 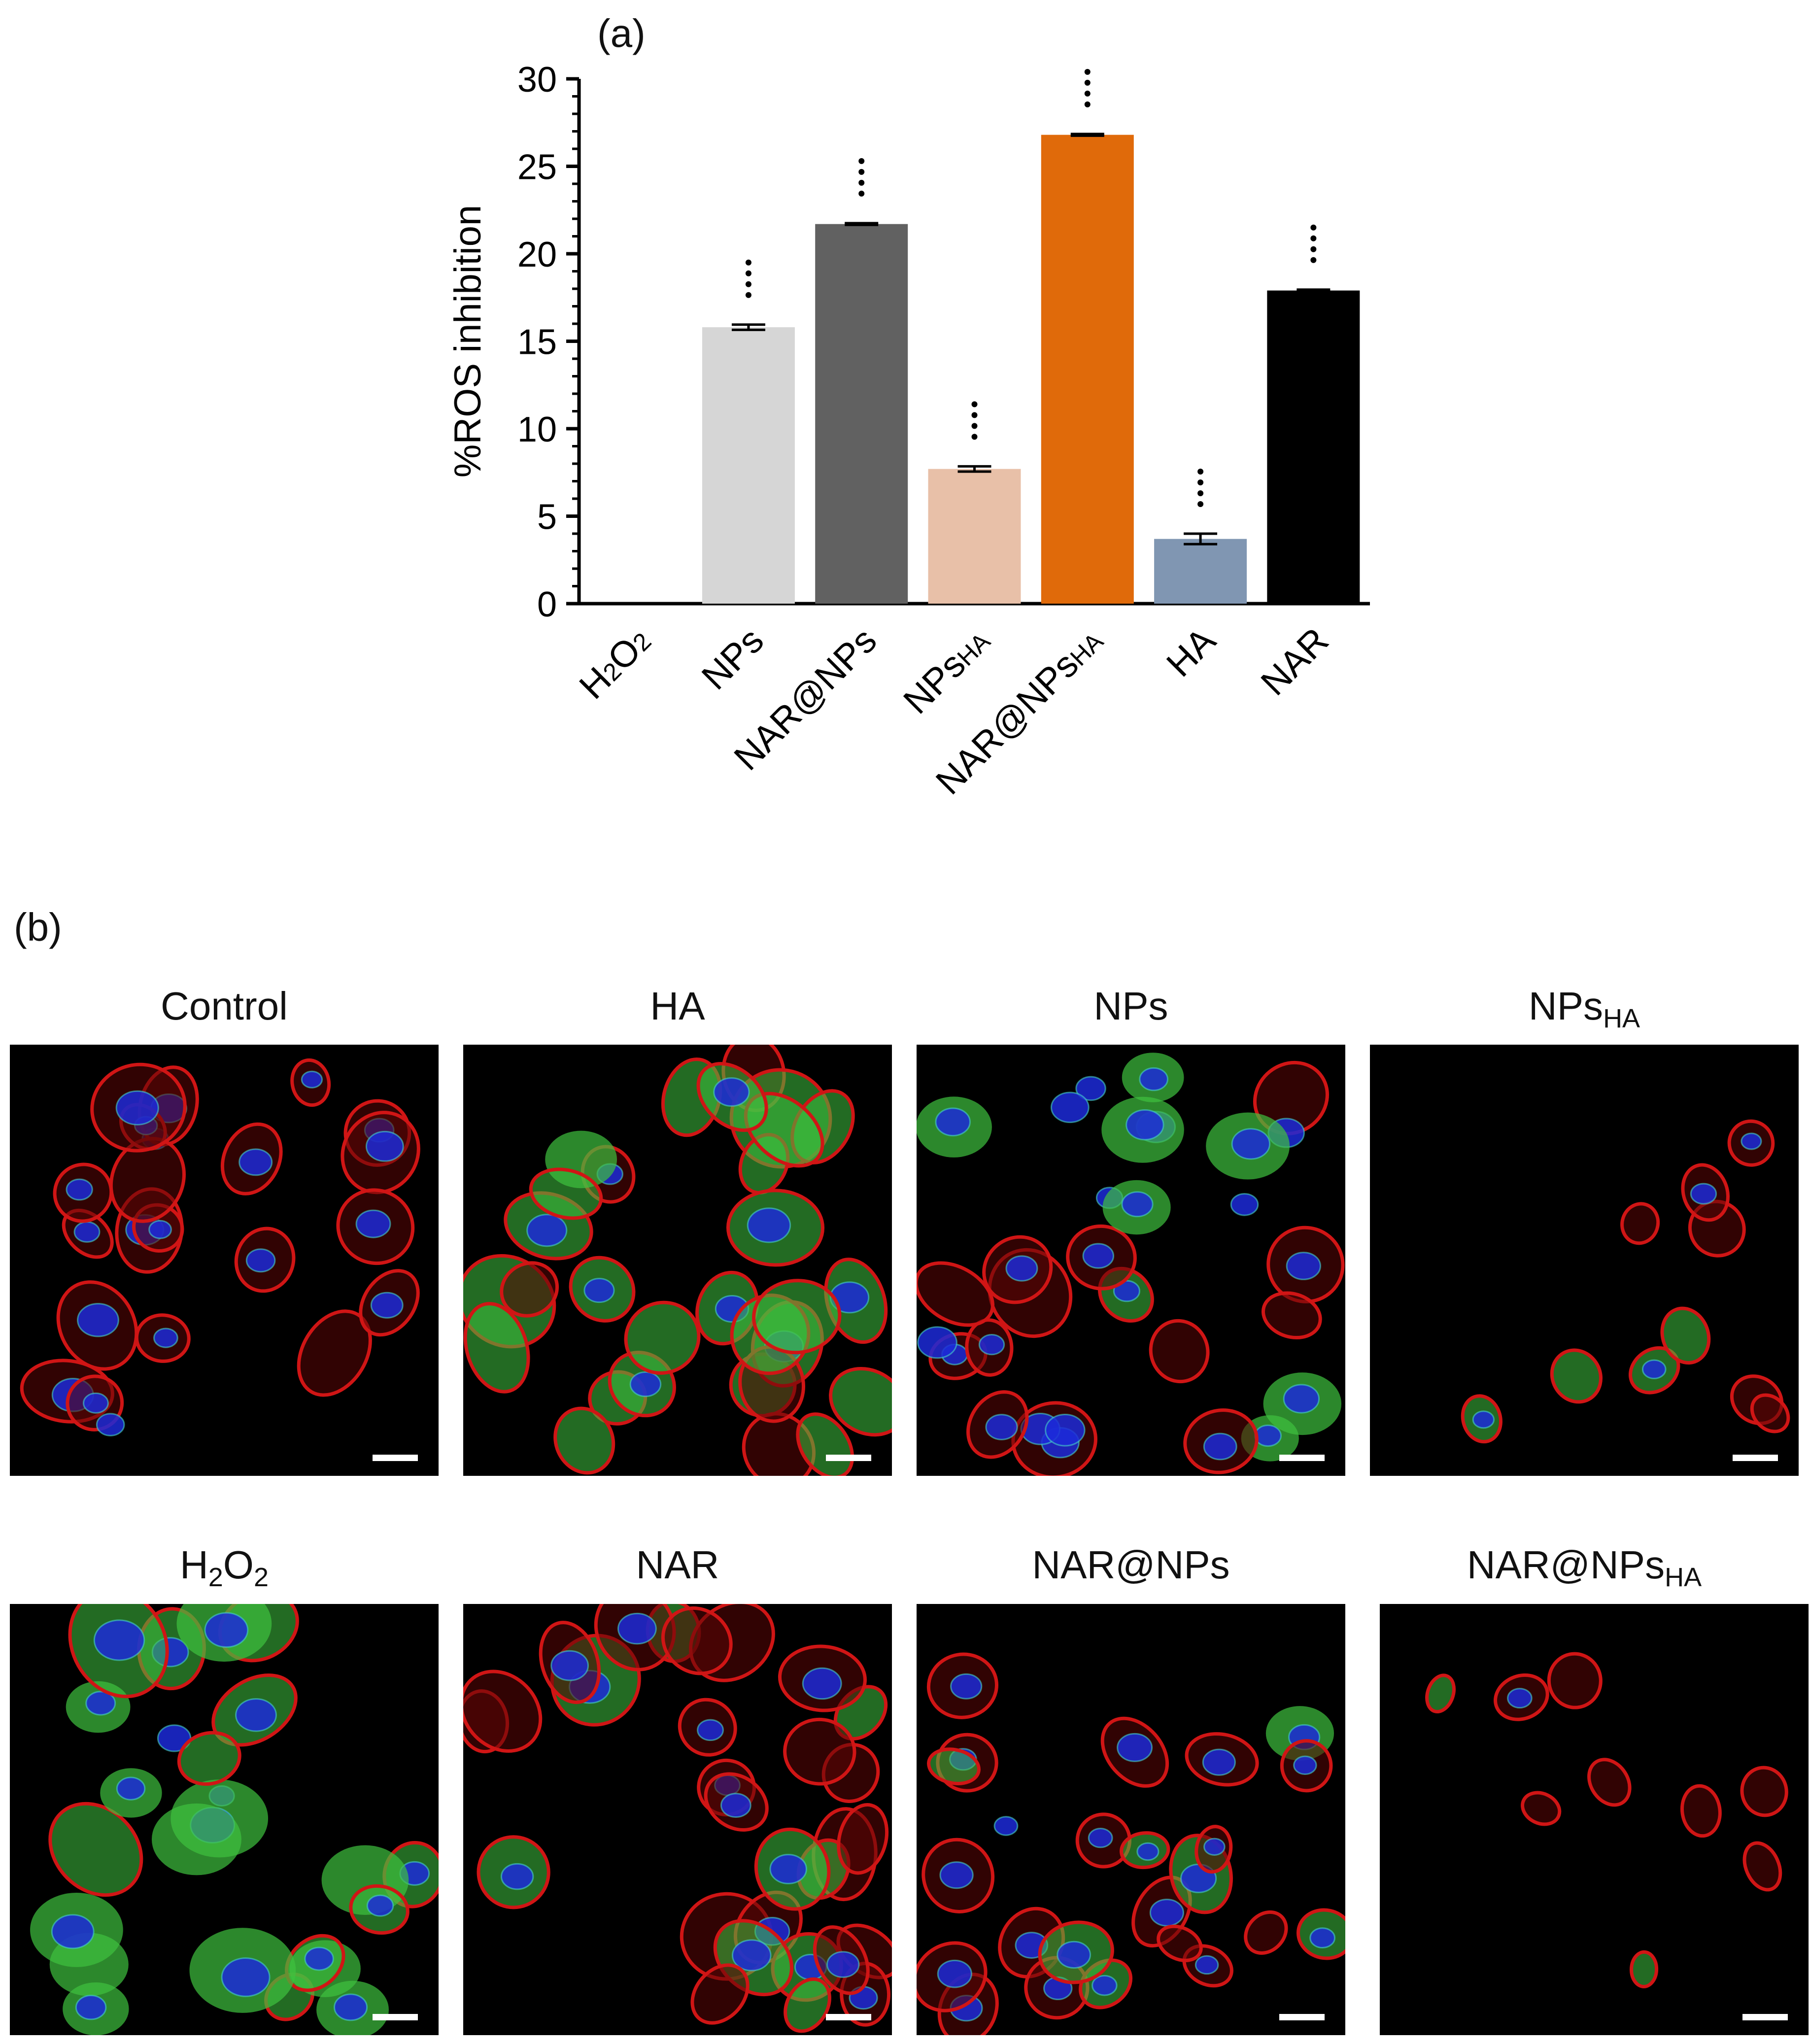 What do you see at coordinates (614, 663) in the screenshot?
I see `x-tick-label: H2O2` at bounding box center [614, 663].